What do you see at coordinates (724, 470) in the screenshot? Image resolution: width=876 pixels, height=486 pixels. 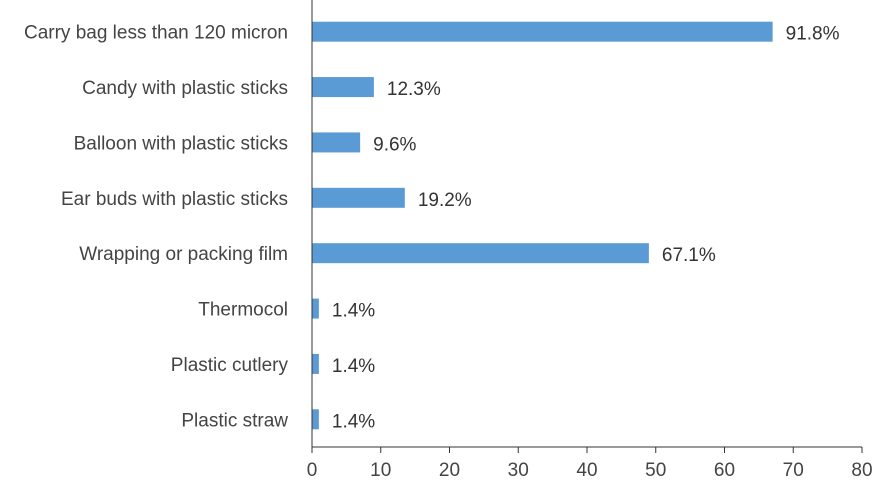 I see `x-tick-label: 60` at bounding box center [724, 470].